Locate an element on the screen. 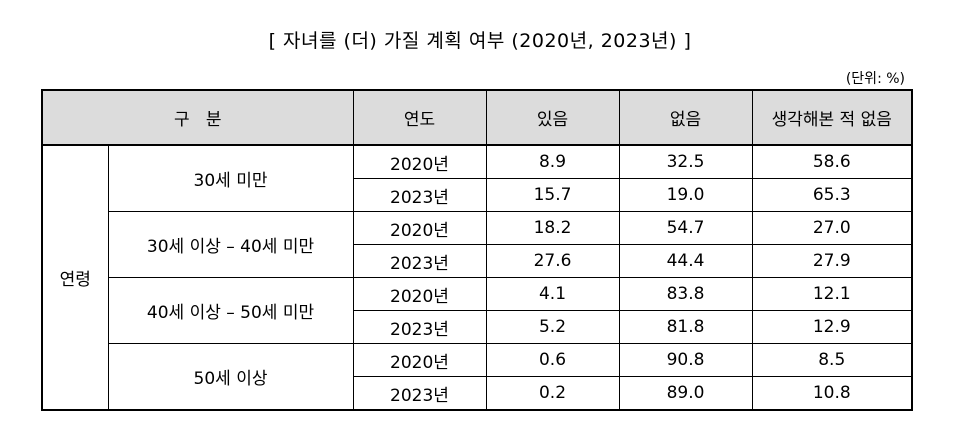 The width and height of the screenshot is (960, 442). never-thought-cell: 27.0 is located at coordinates (832, 228).